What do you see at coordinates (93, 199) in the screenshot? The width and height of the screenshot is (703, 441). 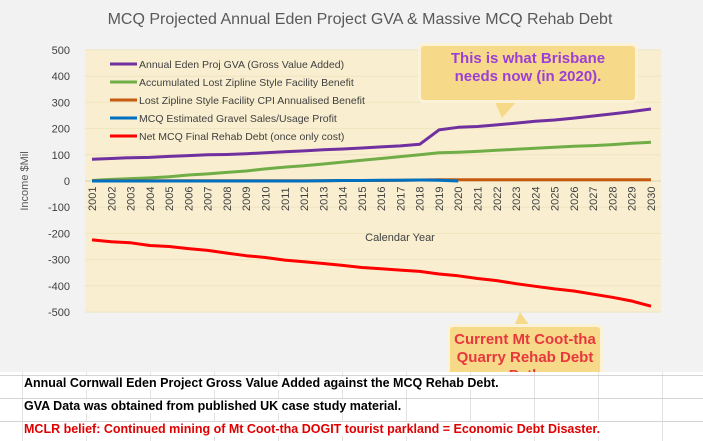 I see `x-tick-label: 2001` at bounding box center [93, 199].